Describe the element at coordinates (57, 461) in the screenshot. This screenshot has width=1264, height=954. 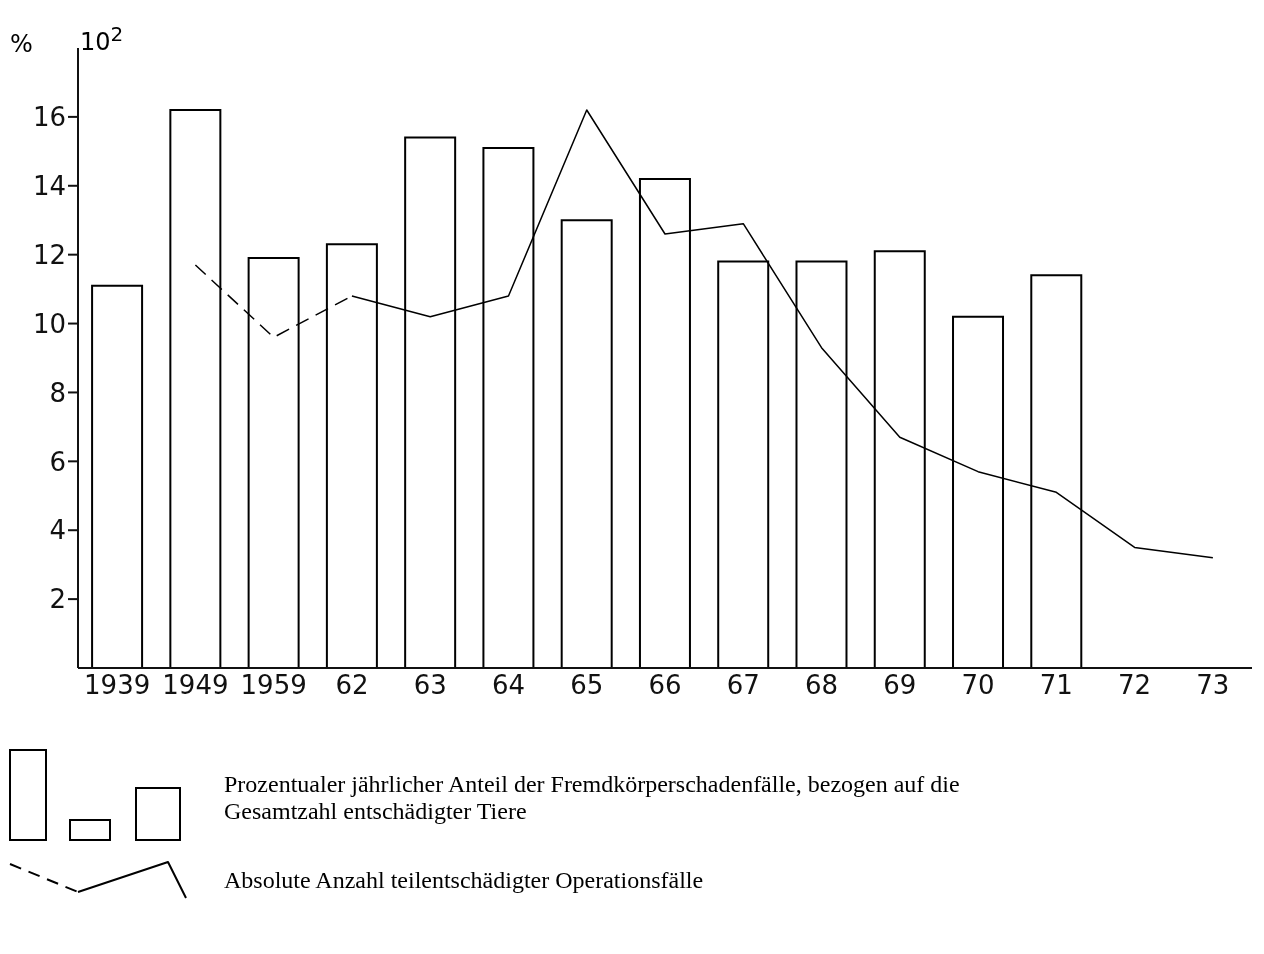
I see `y-tick-label: 6` at that location.